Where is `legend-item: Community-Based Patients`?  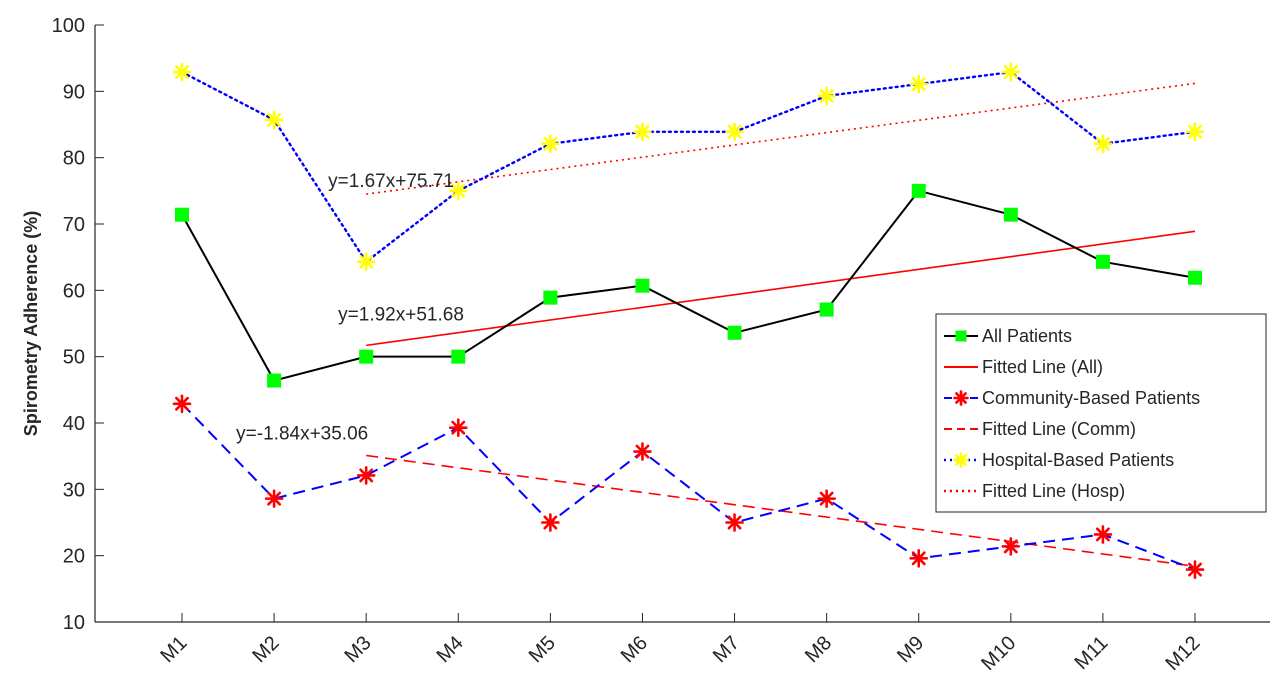 legend-item: Community-Based Patients is located at coordinates (1072, 398).